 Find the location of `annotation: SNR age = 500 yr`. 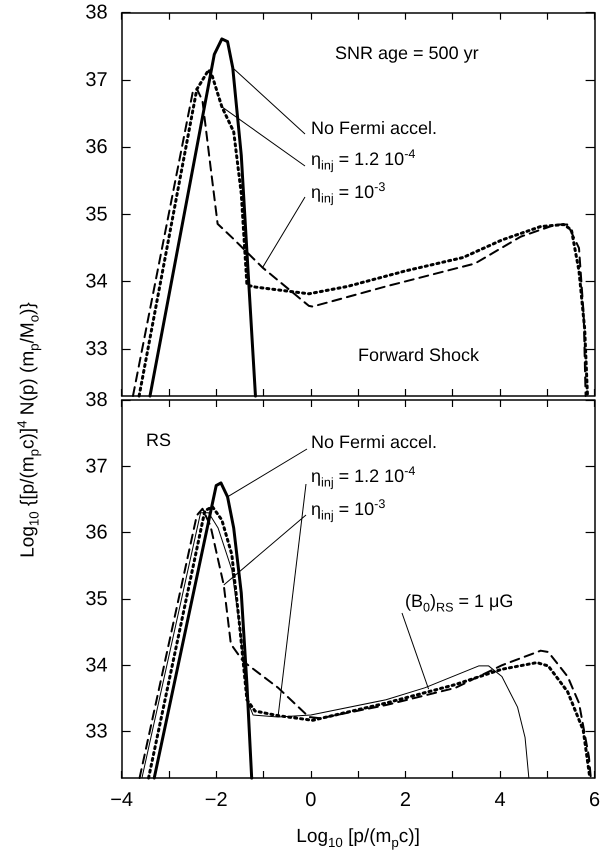

annotation: SNR age = 500 yr is located at coordinates (407, 53).